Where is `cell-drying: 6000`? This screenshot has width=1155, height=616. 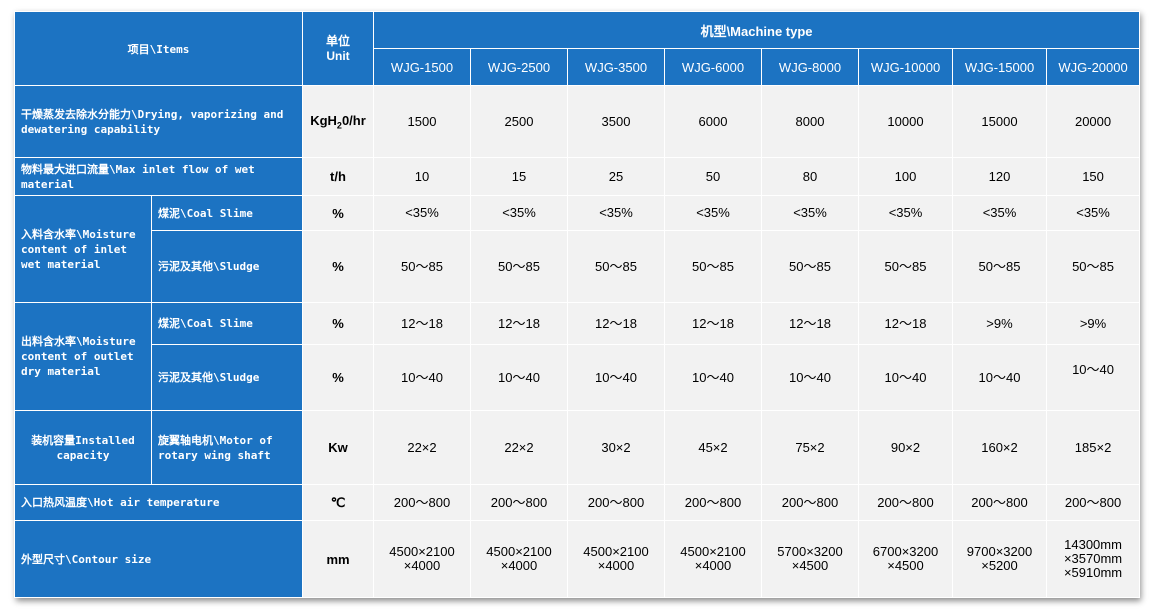
cell-drying: 6000 is located at coordinates (713, 121).